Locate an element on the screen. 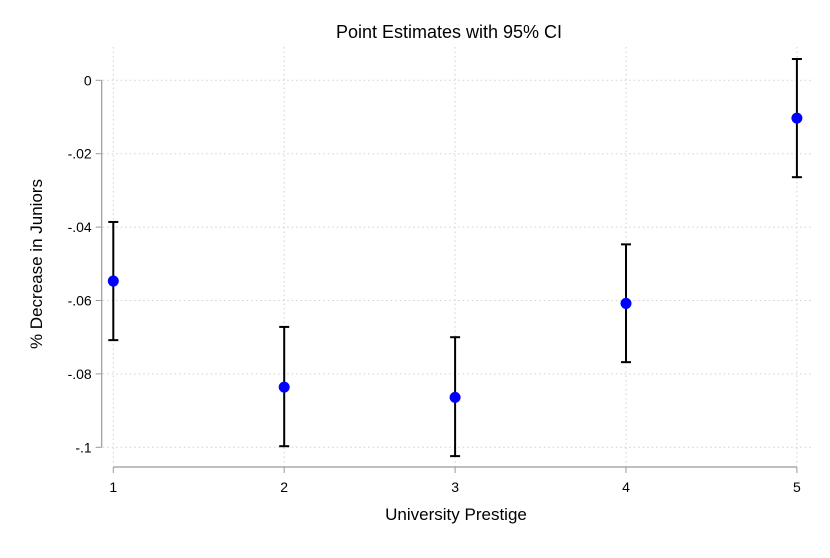 The height and width of the screenshot is (558, 830). y-tick-label: -.04 is located at coordinates (80, 227).